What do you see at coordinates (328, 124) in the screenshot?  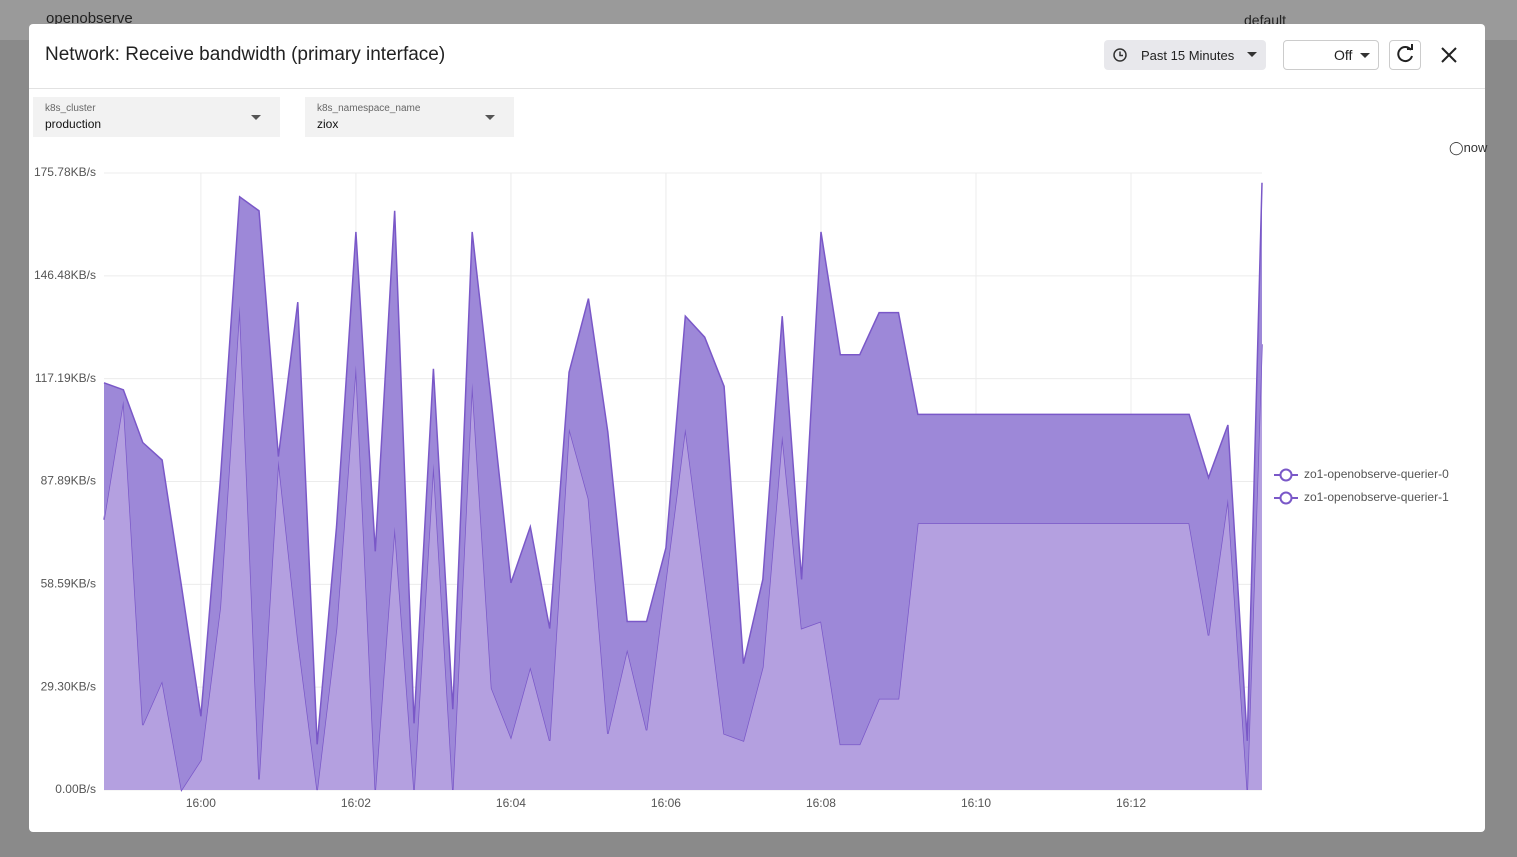 I see `filter-value: ziox` at bounding box center [328, 124].